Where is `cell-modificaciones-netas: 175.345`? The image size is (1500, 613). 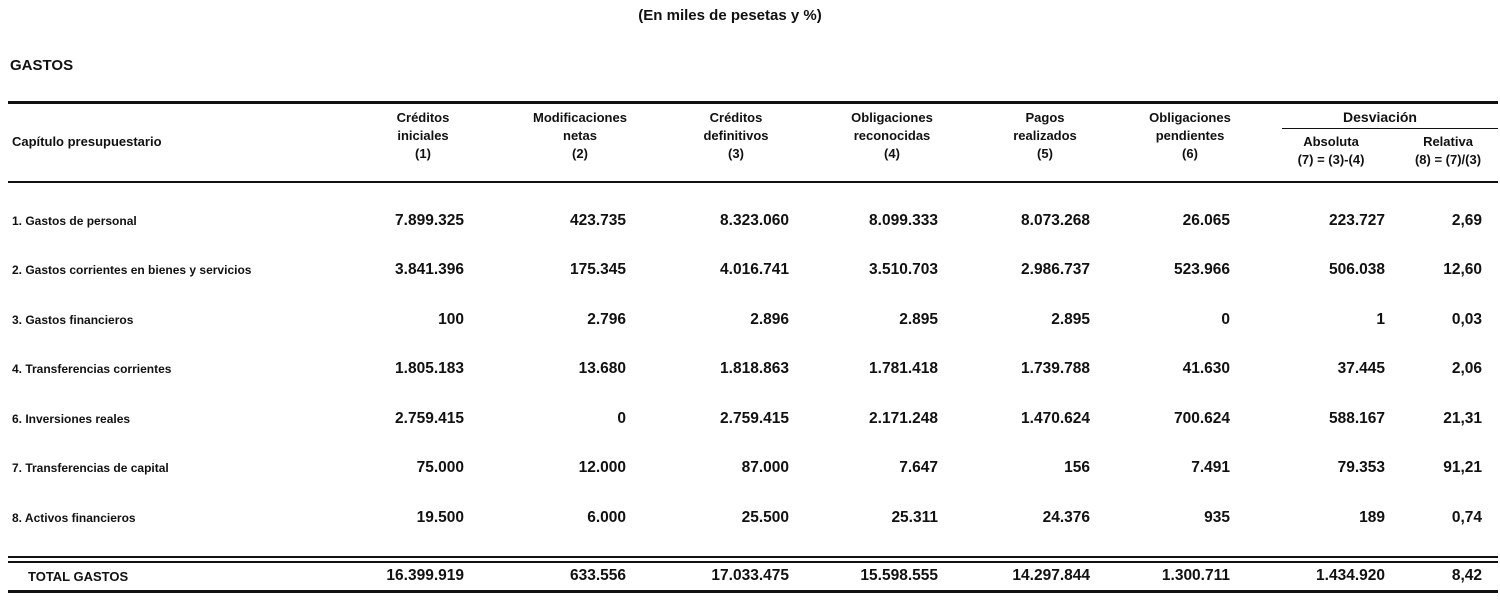
cell-modificaciones-netas: 175.345 is located at coordinates (597, 269).